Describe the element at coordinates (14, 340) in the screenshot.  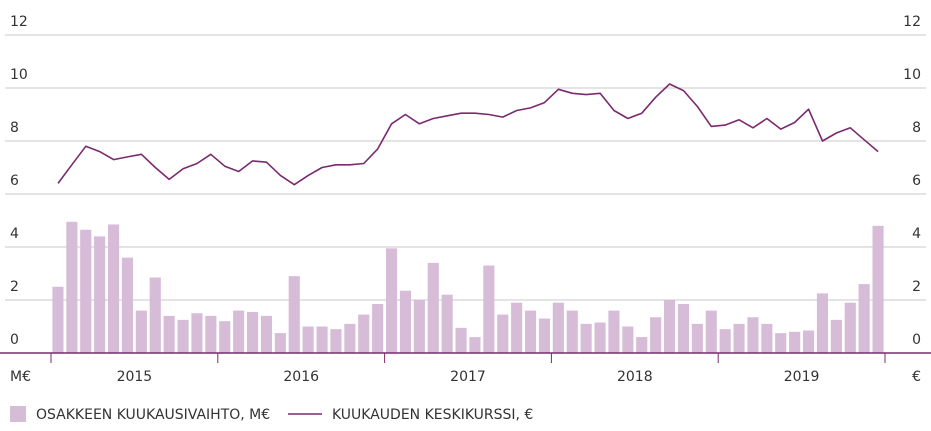
I see `y-tick-label-left: 0` at that location.